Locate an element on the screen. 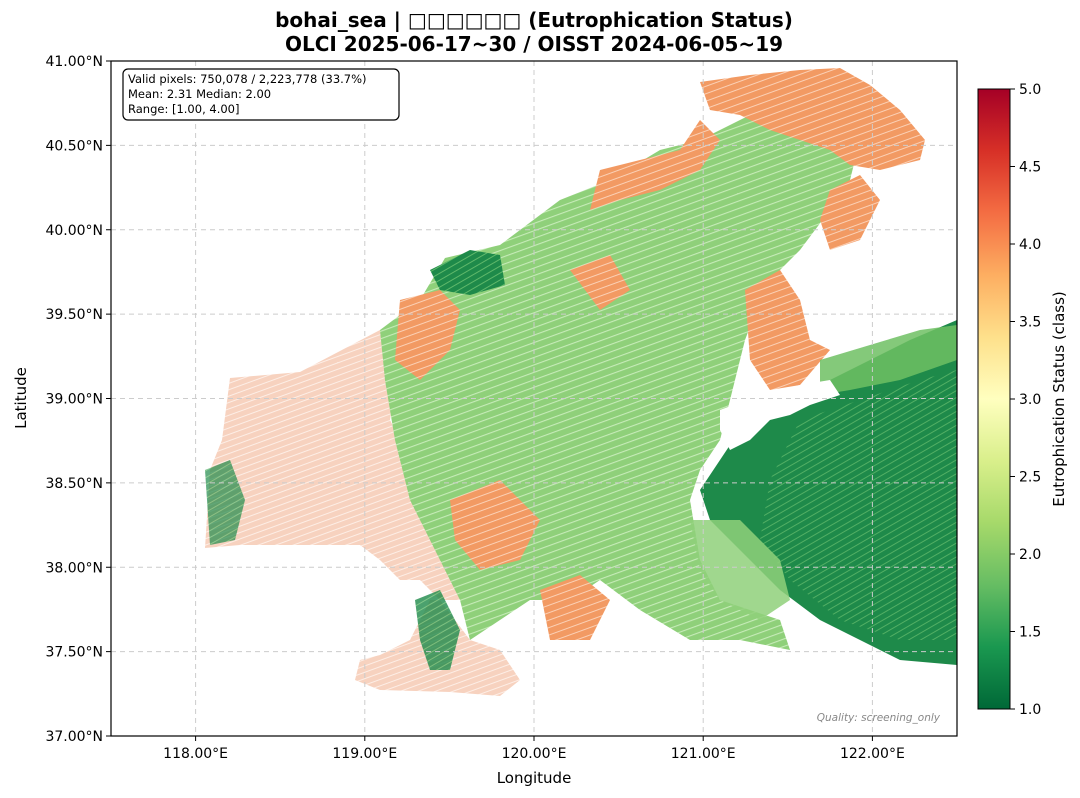  y-tick-label: 38.50°N is located at coordinates (74, 484).